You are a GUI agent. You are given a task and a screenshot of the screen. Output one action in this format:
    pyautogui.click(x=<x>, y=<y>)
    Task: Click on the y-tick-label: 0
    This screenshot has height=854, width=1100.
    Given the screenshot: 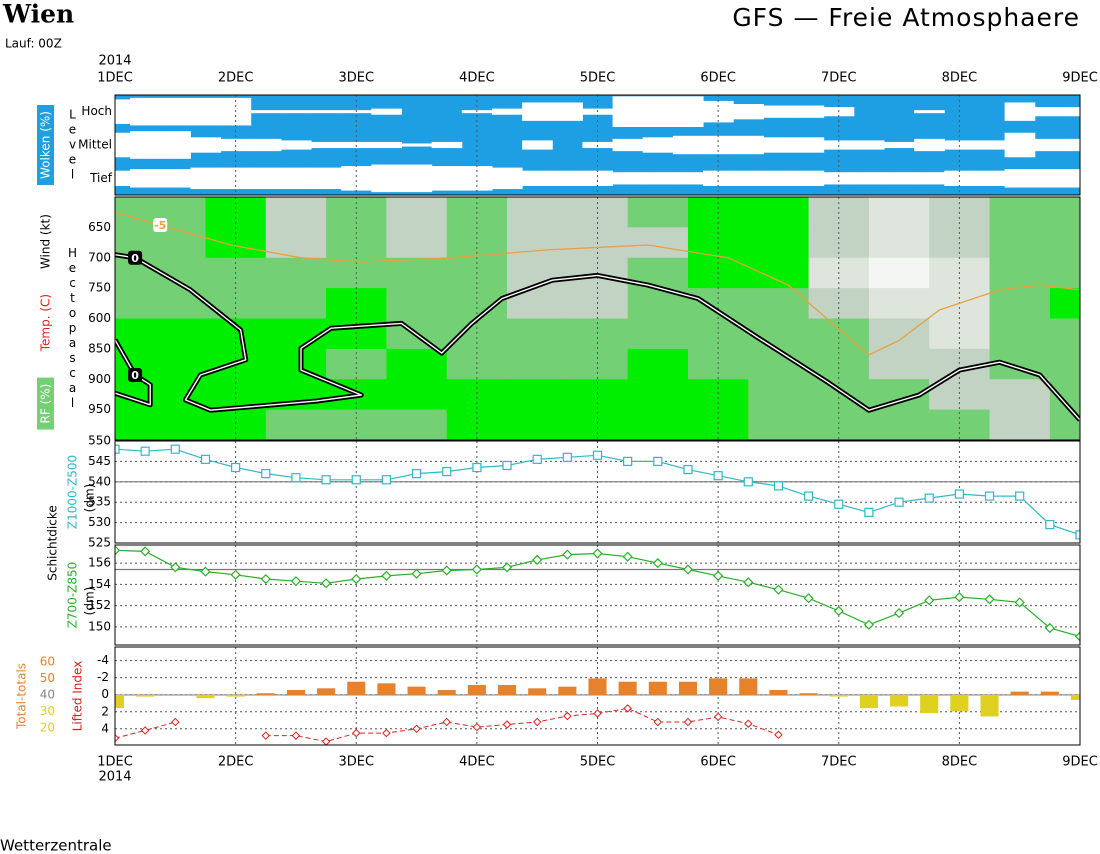 What is the action you would take?
    pyautogui.click(x=105, y=694)
    